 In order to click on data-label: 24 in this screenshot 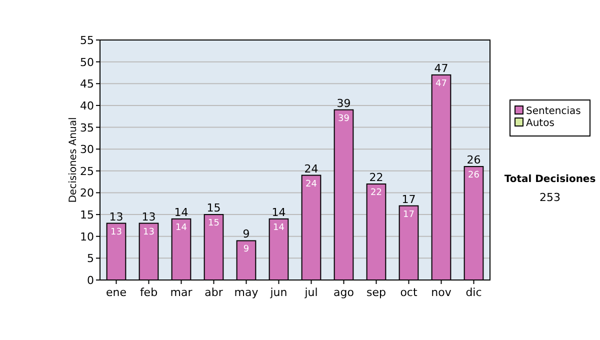, I will do `click(312, 184)`.